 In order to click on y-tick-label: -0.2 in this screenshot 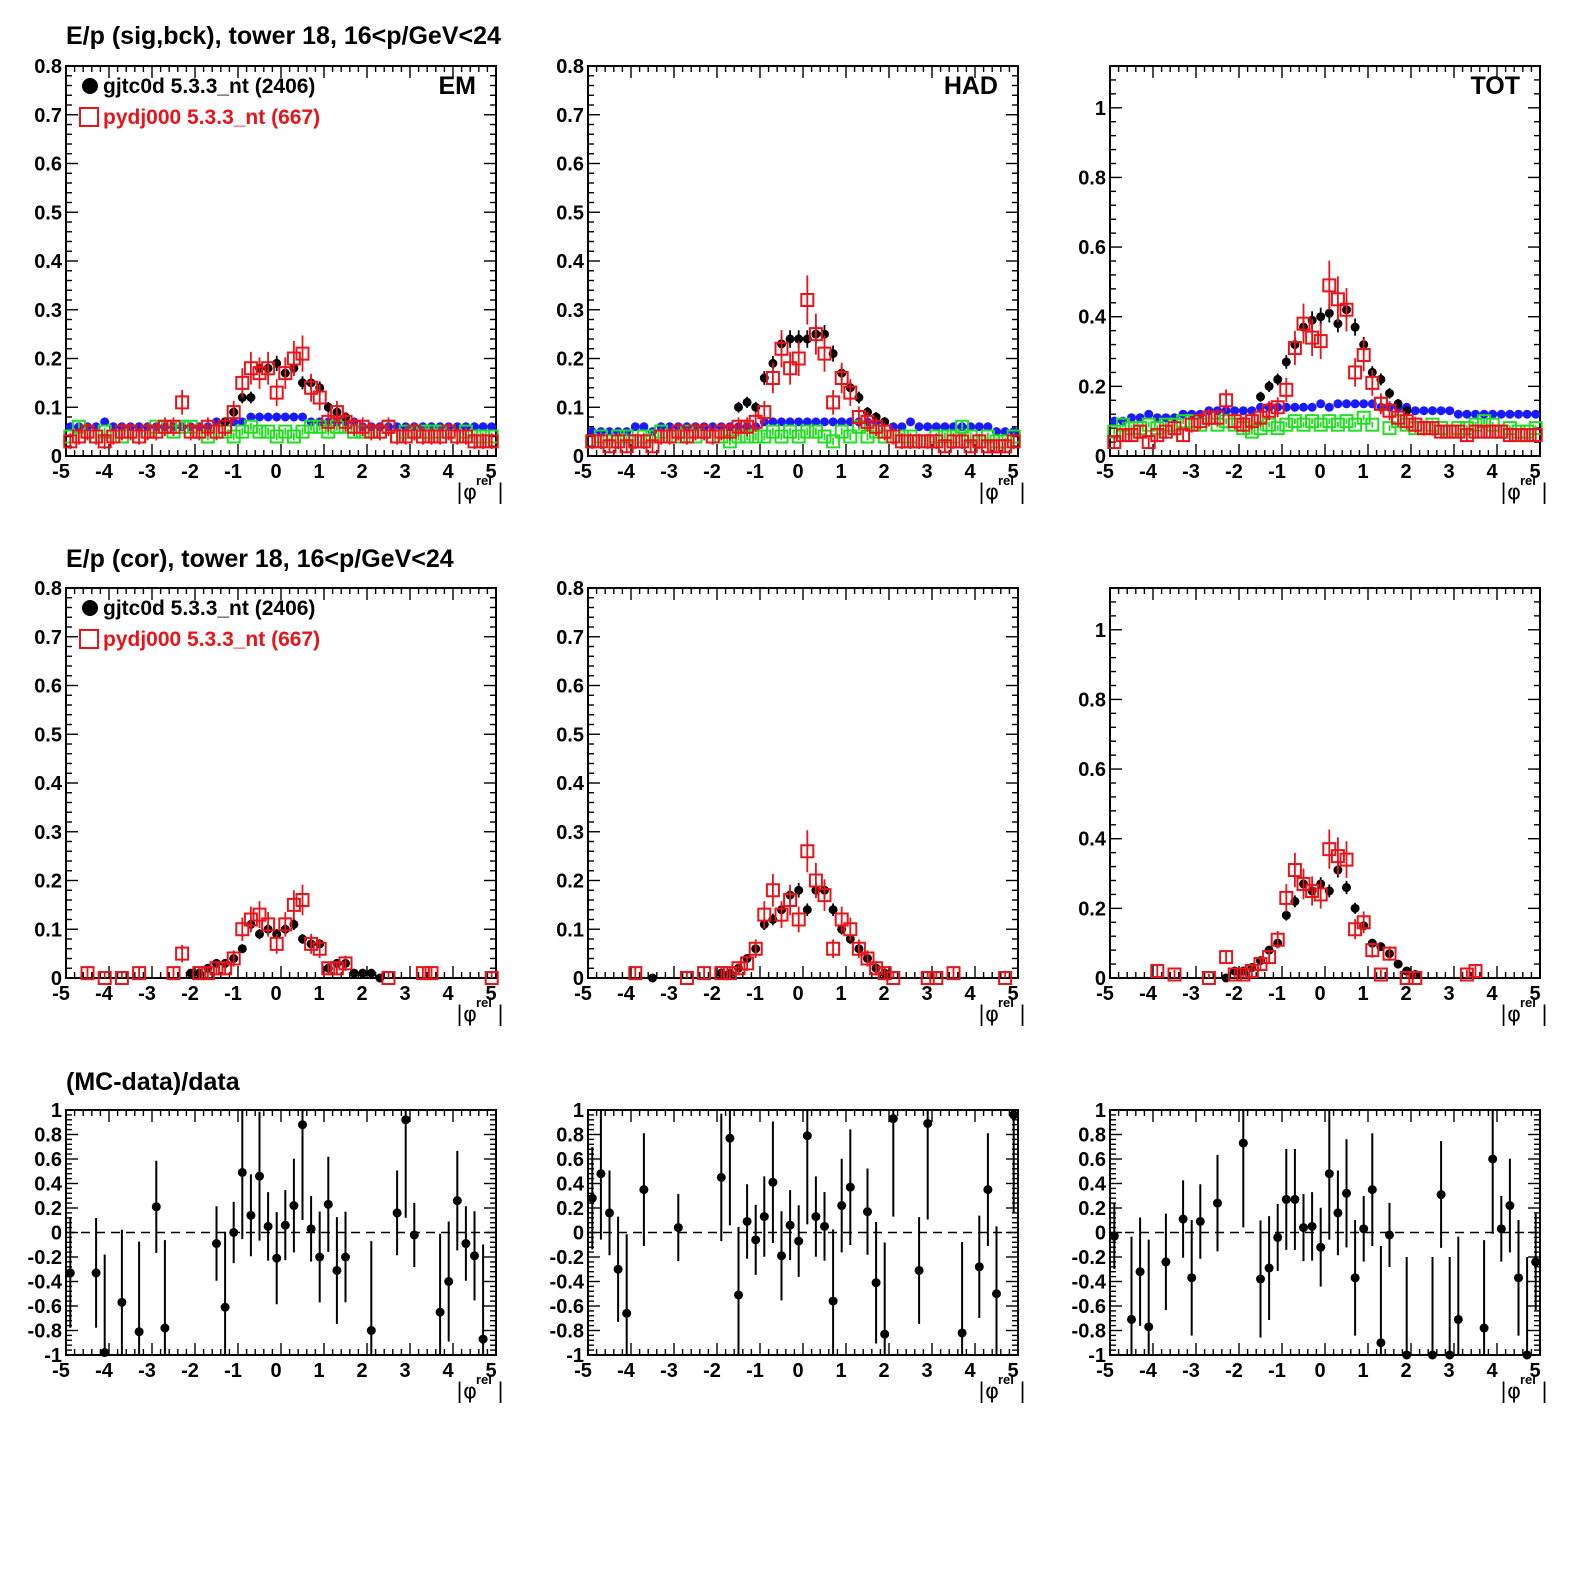, I will do `click(45, 1258)`.